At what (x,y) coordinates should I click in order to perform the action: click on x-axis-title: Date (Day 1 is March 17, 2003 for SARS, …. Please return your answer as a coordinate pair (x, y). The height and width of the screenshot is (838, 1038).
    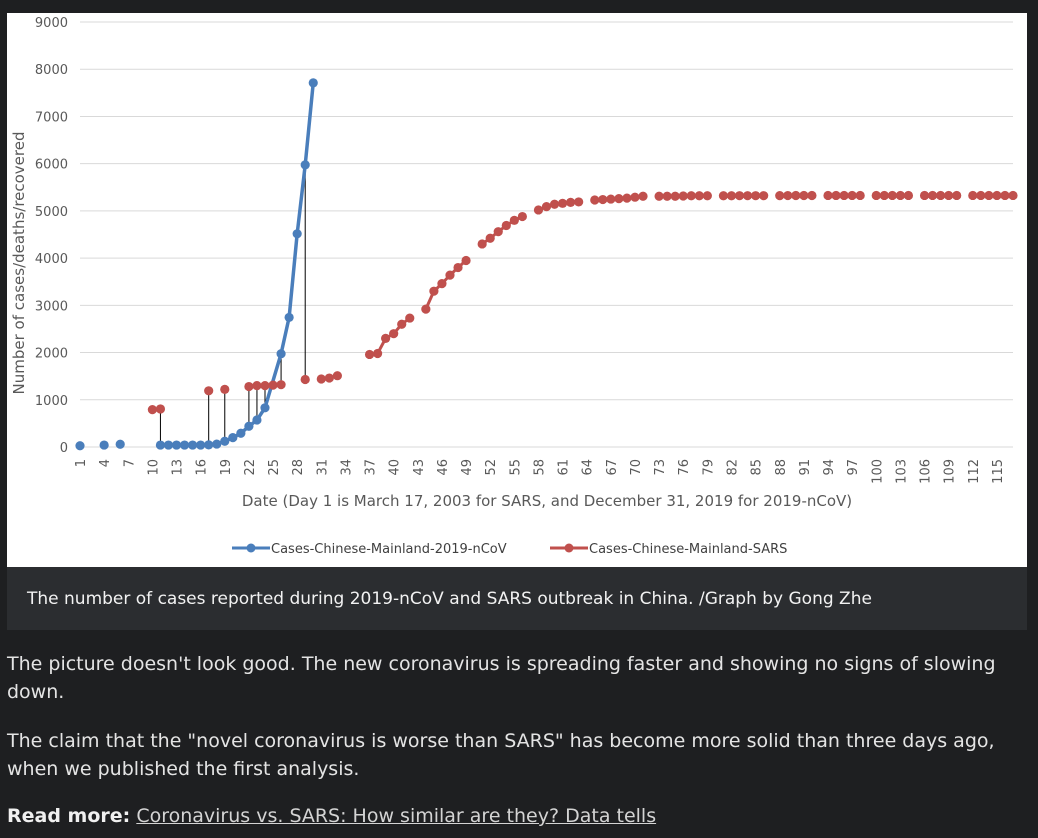
    Looking at the image, I should click on (547, 501).